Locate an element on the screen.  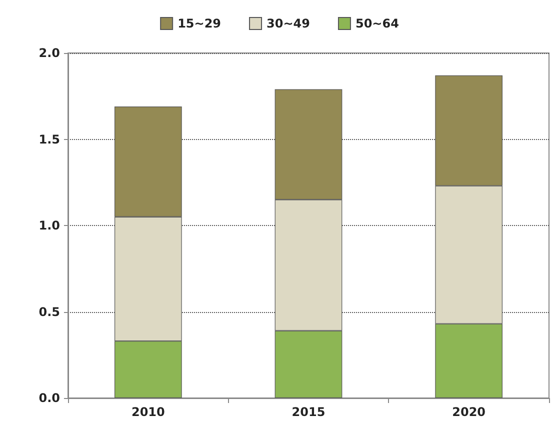
y-tick-label: 0.5 is located at coordinates (49, 311).